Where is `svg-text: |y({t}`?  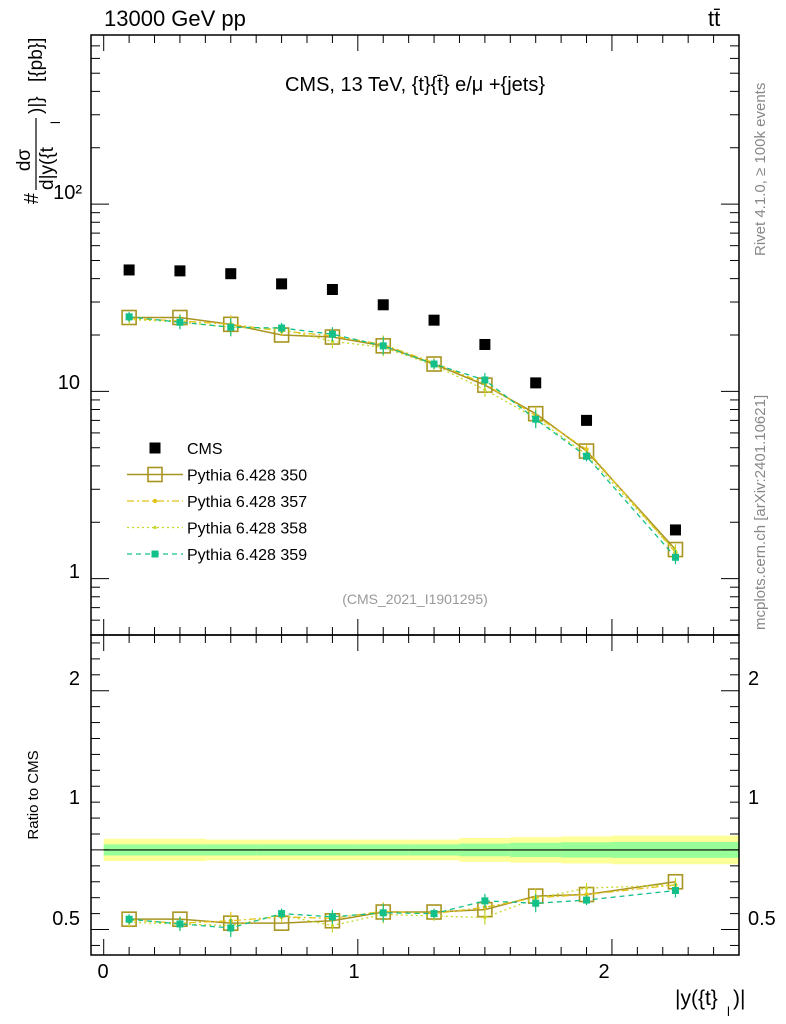
svg-text: |y({t} is located at coordinates (696, 998).